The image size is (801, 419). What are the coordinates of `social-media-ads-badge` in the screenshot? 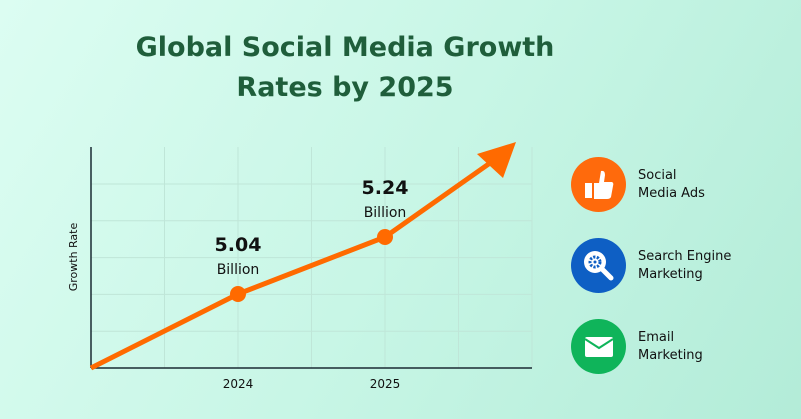 It's located at (598, 184).